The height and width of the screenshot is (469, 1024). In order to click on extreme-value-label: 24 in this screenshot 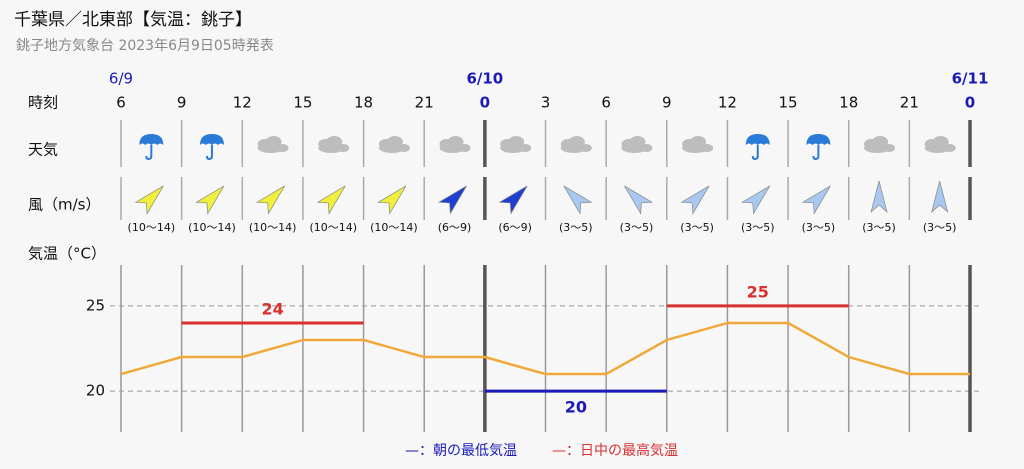, I will do `click(272, 308)`.